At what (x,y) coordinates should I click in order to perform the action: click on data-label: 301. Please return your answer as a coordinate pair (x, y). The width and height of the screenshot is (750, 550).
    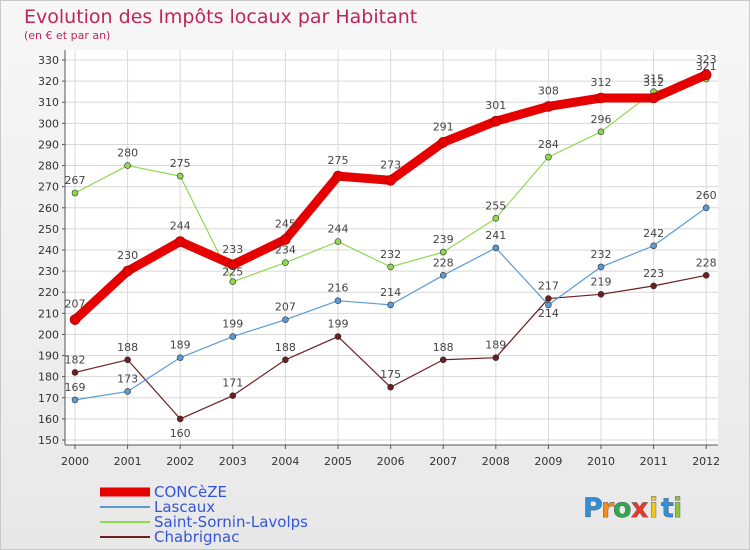
    Looking at the image, I should click on (495, 105).